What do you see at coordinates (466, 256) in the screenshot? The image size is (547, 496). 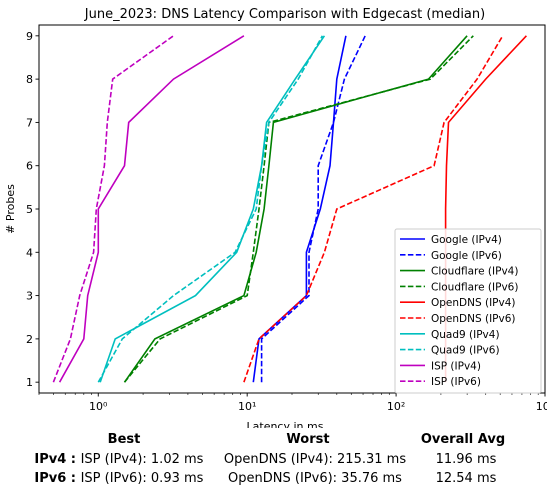 I see `legend-label-google-ipv6: Google (IPv6)` at bounding box center [466, 256].